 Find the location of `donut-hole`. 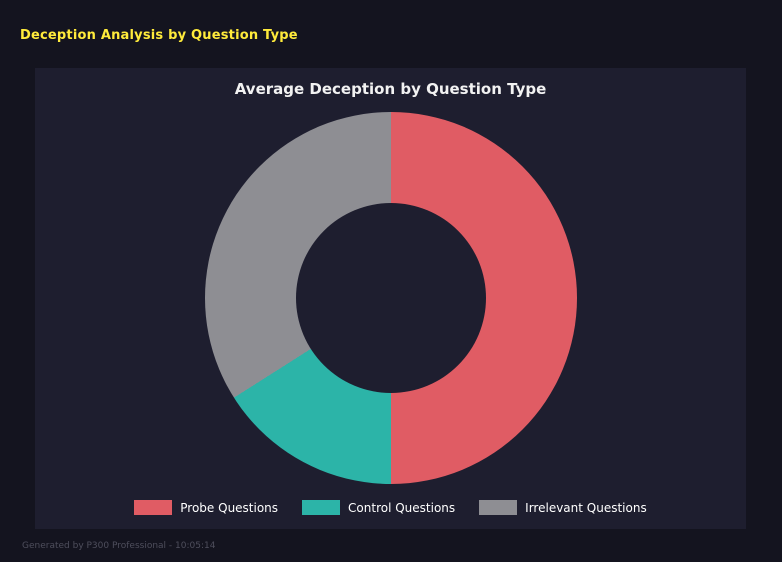

donut-hole is located at coordinates (390, 298).